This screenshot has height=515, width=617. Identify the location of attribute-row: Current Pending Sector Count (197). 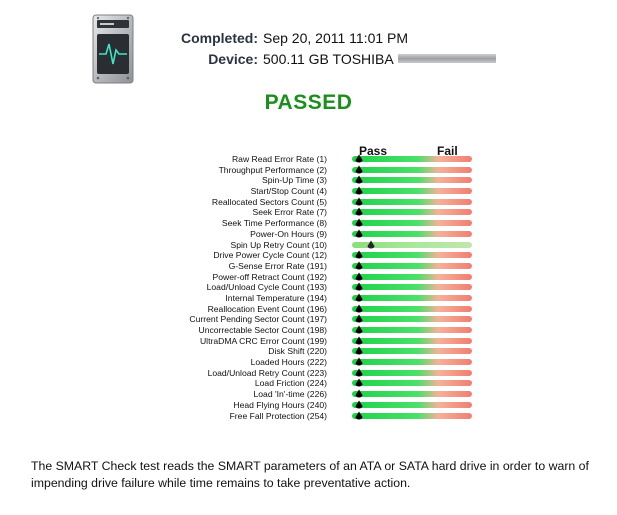
(308, 319).